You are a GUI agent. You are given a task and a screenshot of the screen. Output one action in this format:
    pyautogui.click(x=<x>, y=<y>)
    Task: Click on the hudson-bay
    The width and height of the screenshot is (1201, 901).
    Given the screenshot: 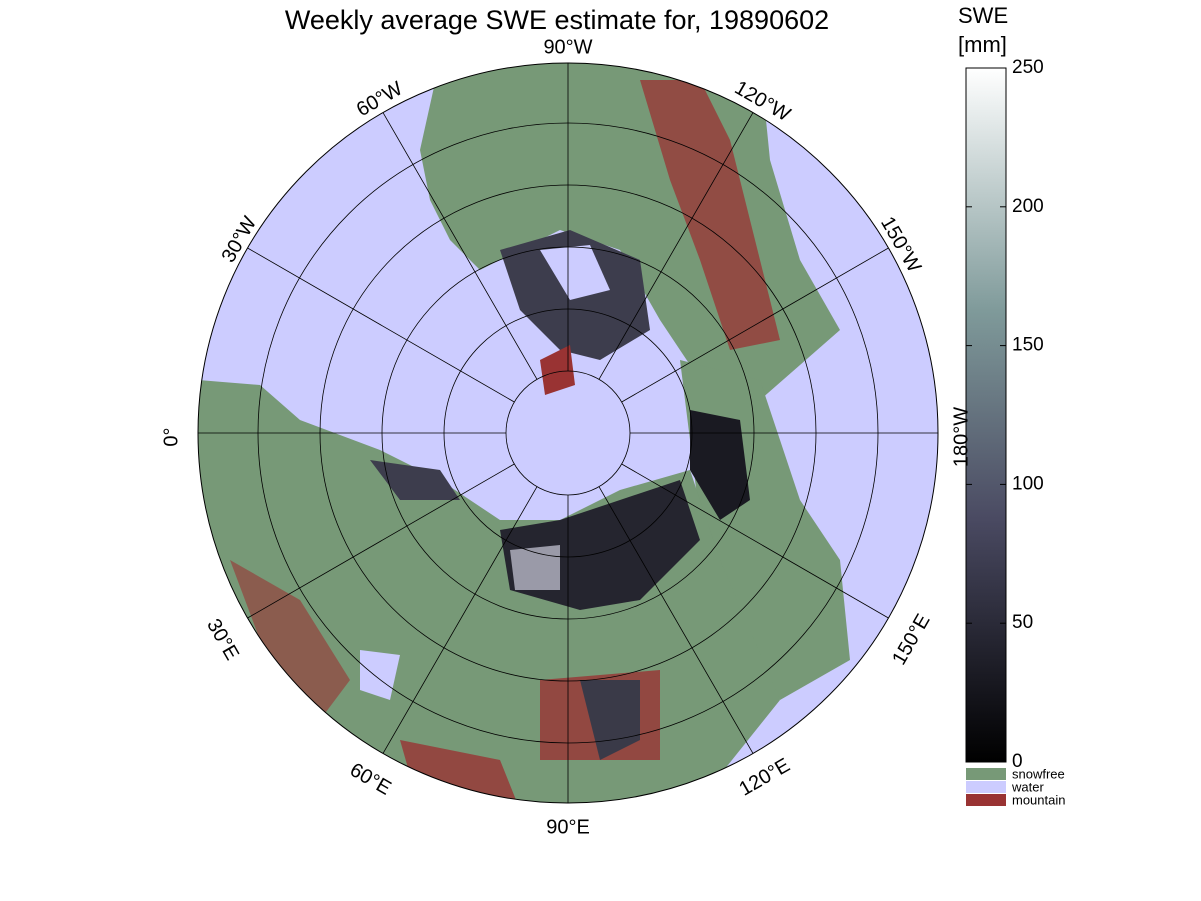 What is the action you would take?
    pyautogui.click(x=575, y=272)
    